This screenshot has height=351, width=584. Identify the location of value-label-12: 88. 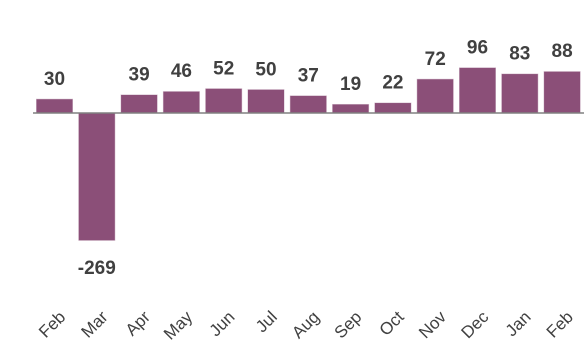
(562, 51).